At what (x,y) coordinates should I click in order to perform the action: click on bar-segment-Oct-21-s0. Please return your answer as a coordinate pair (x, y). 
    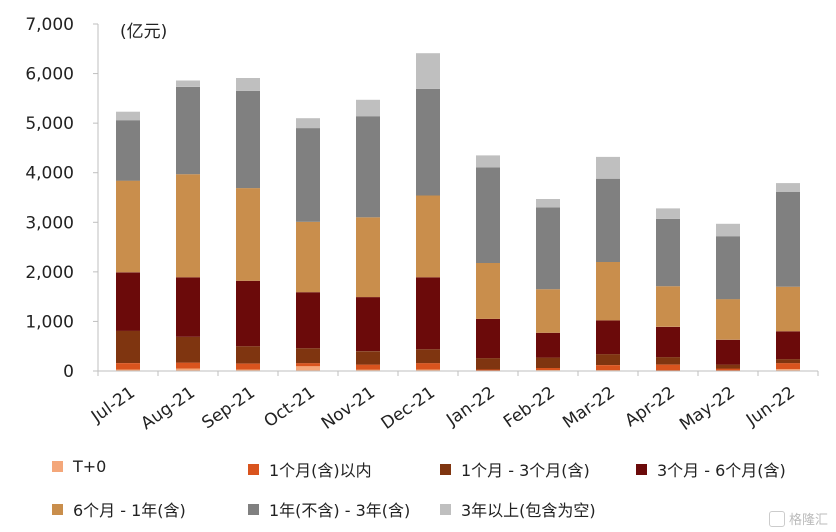
    Looking at the image, I should click on (308, 368).